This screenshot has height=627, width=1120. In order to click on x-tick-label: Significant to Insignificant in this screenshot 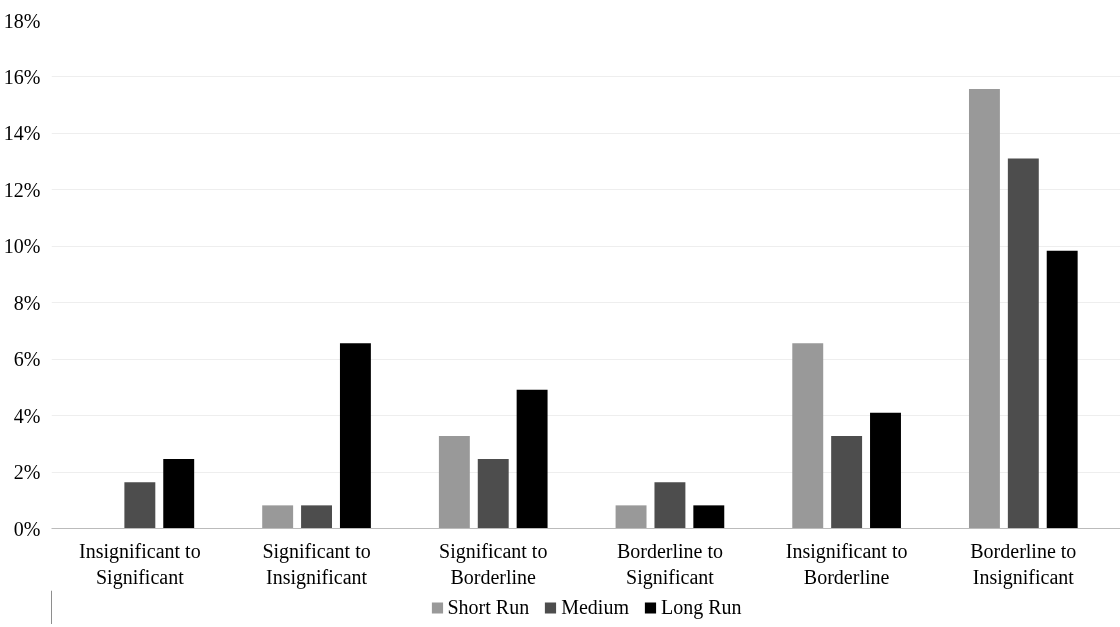, I will do `click(316, 564)`.